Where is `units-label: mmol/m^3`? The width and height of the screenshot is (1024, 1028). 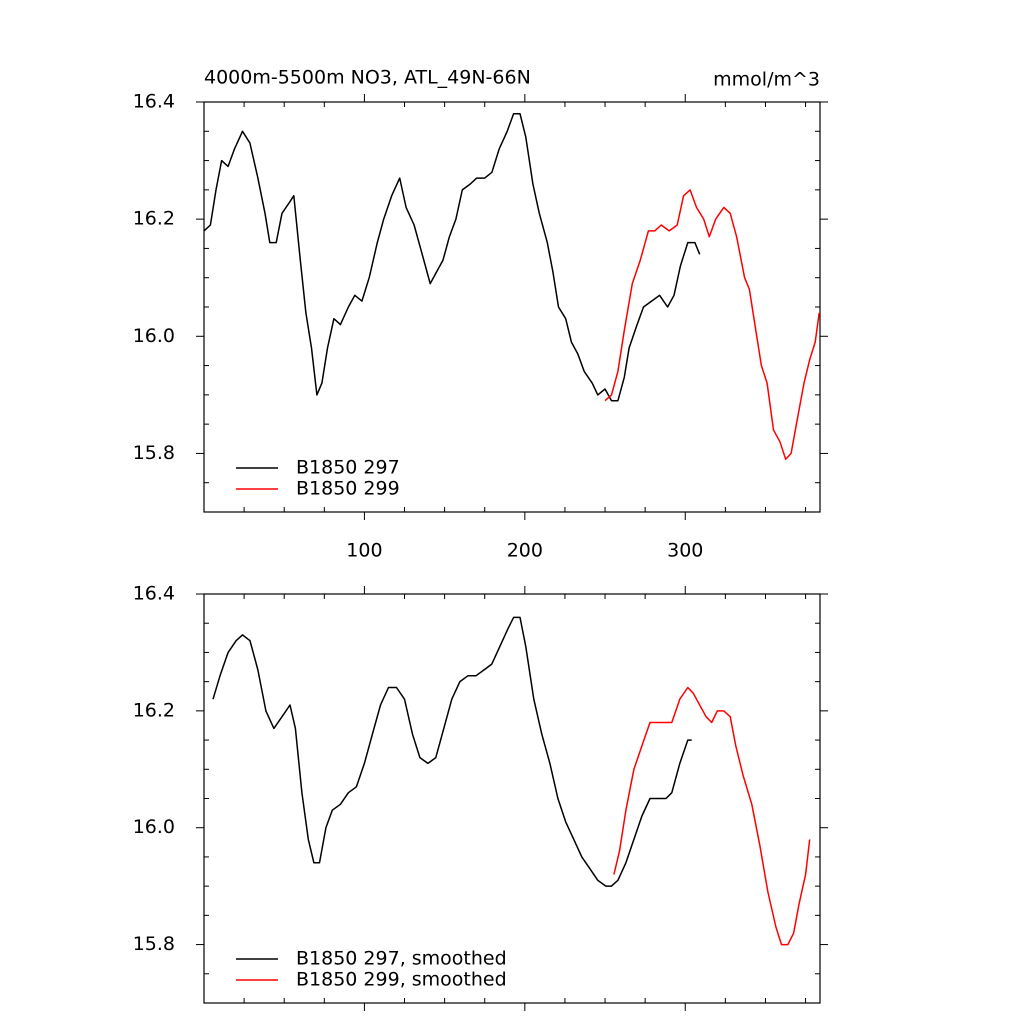
units-label: mmol/m^3 is located at coordinates (766, 80).